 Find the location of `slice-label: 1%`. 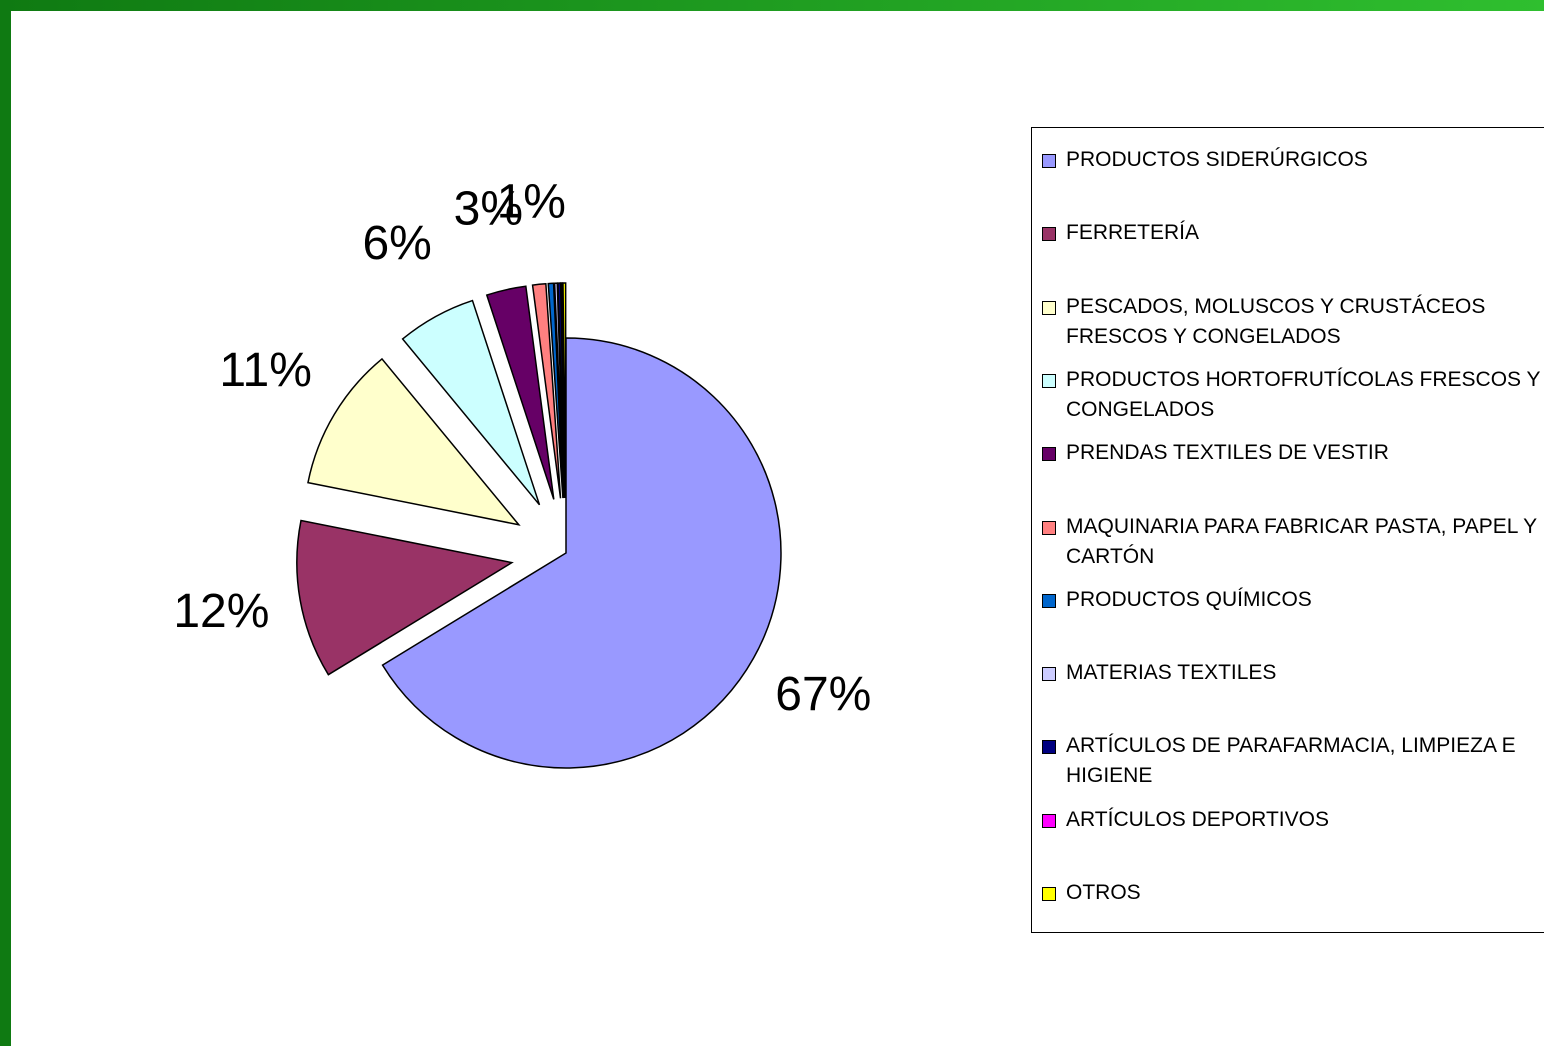

slice-label: 1% is located at coordinates (531, 201).